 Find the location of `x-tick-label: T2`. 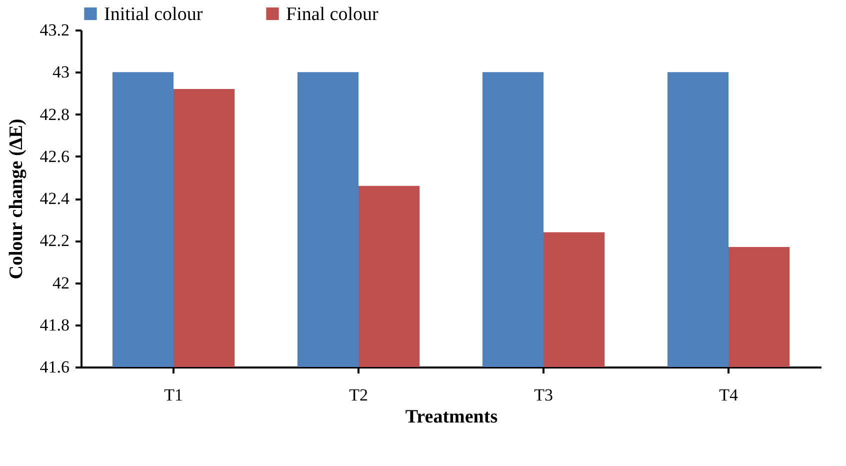

x-tick-label: T2 is located at coordinates (358, 395).